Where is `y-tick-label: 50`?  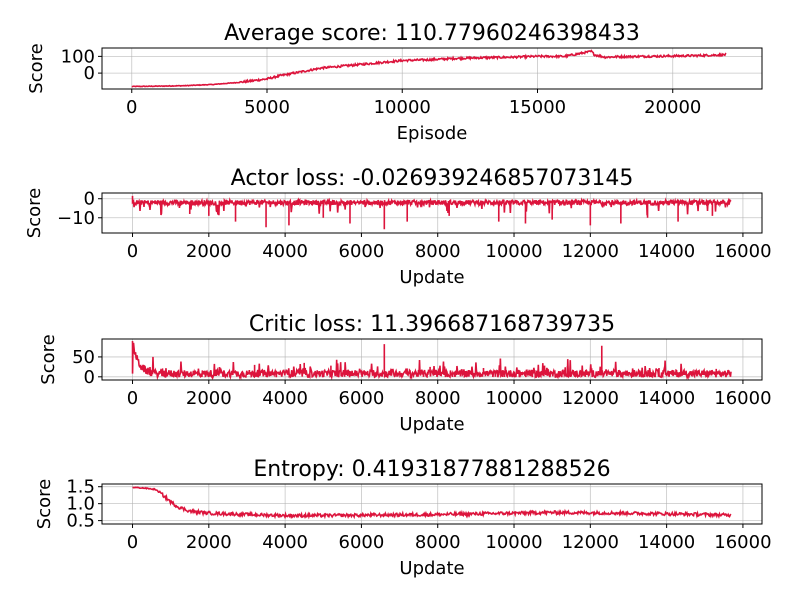
y-tick-label: 50 is located at coordinates (83, 357).